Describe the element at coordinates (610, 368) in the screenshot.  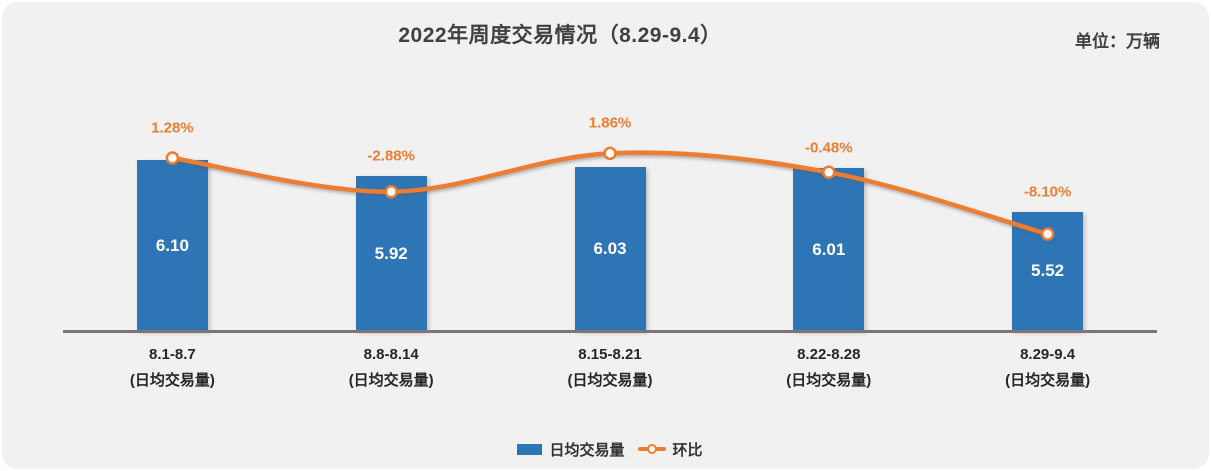
I see `category-label: 8.15-8.21 (日均交易量)` at that location.